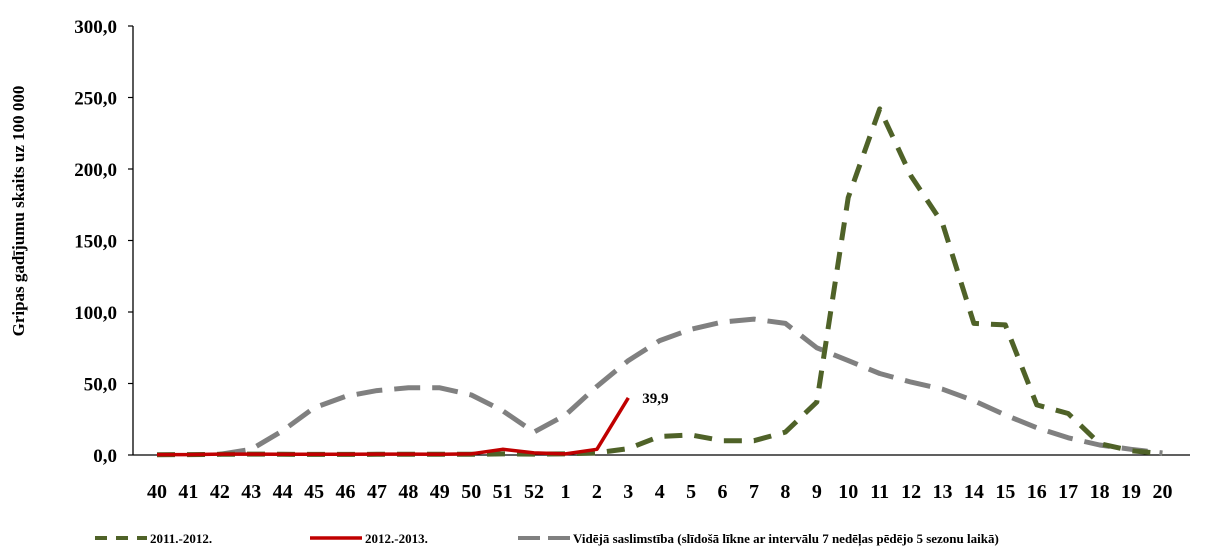  What do you see at coordinates (879, 492) in the screenshot?
I see `x-tick-label: 11` at bounding box center [879, 492].